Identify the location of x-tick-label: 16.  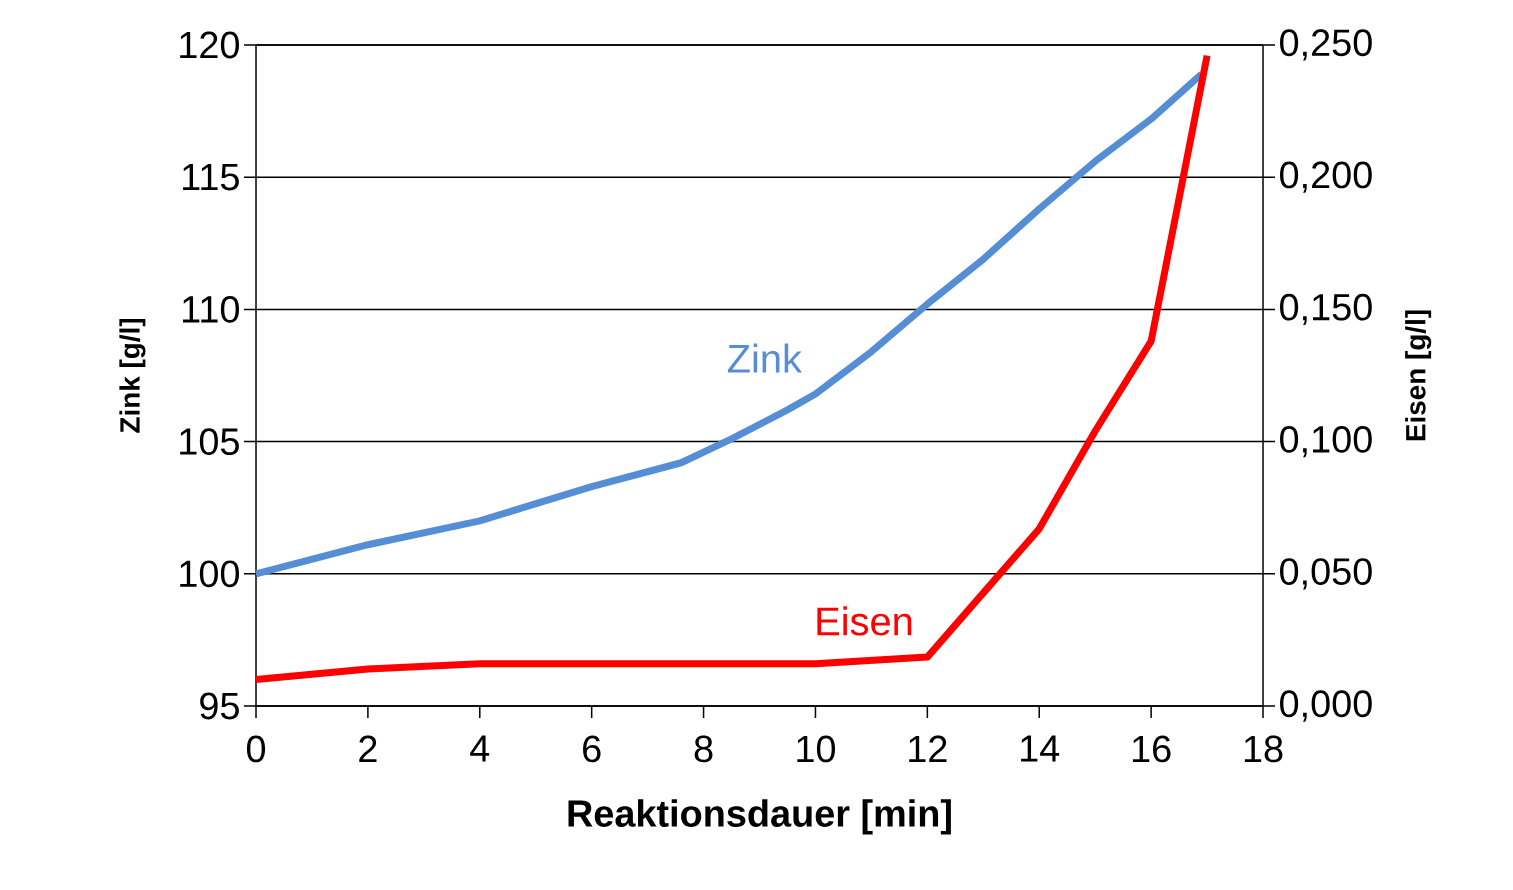
(1151, 749).